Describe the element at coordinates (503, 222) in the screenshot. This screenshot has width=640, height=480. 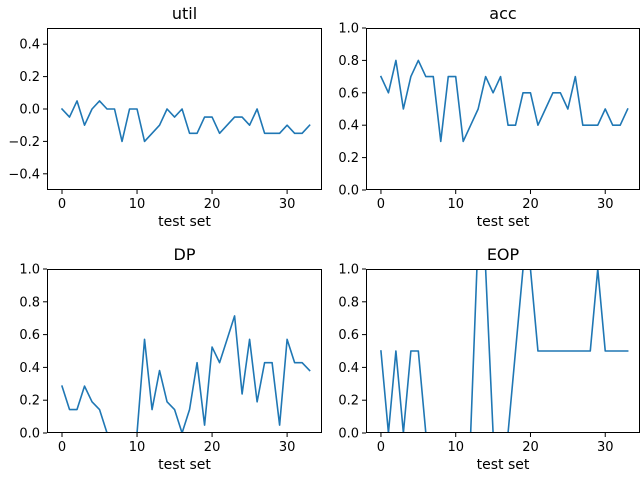
I see `acc-x-axis-label: test set` at that location.